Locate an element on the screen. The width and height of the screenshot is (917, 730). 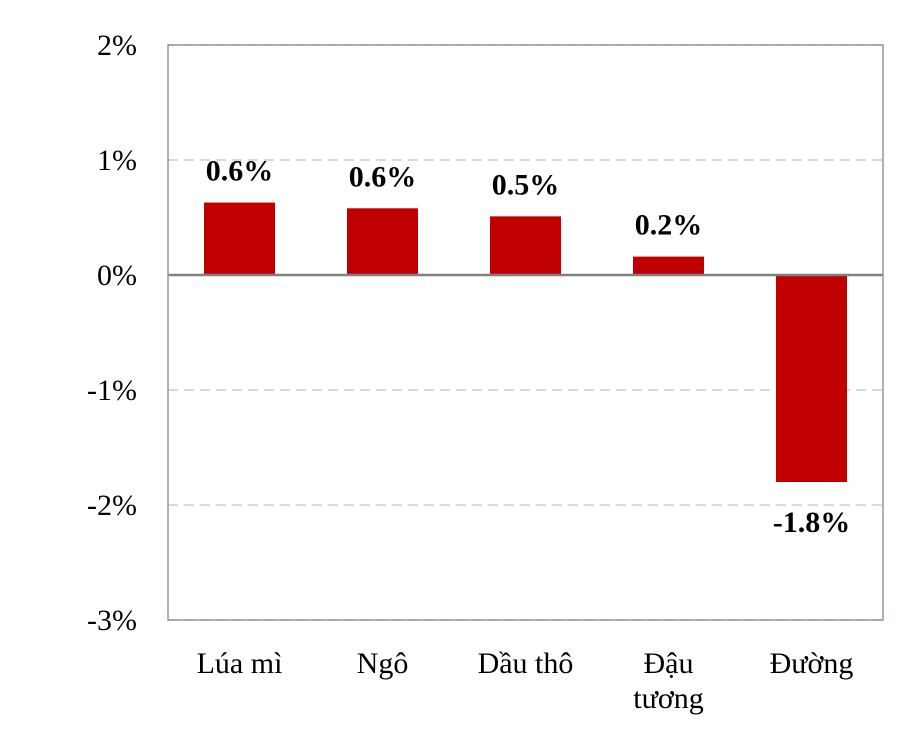
y-tick-label: 0% is located at coordinates (117, 275).